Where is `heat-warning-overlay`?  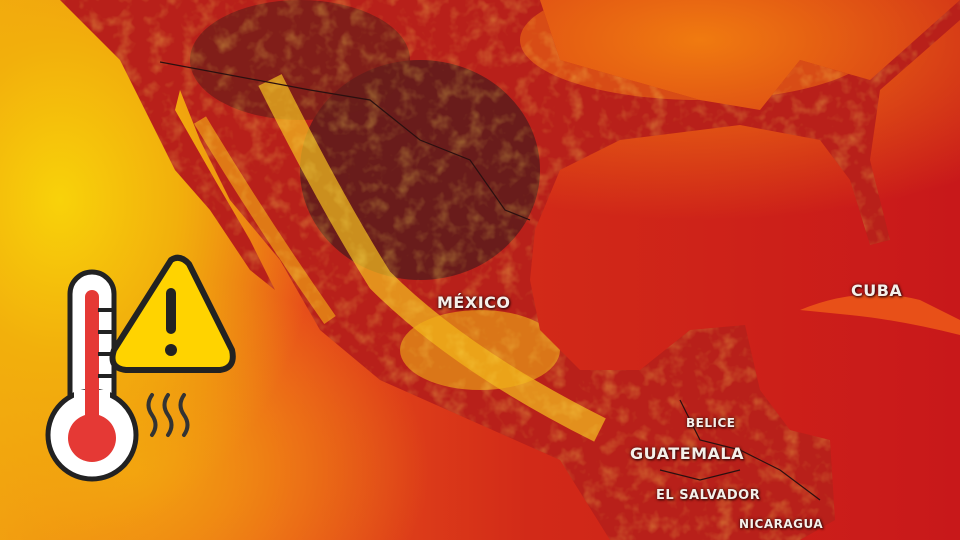 heat-warning-overlay is located at coordinates (140, 368).